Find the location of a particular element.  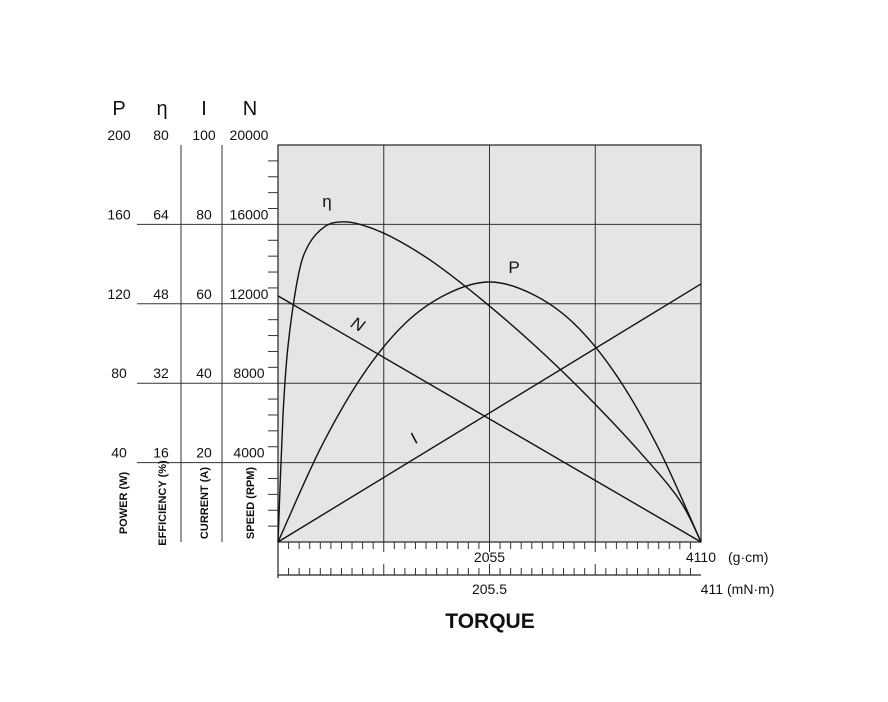

series-label-p: P is located at coordinates (513, 267).